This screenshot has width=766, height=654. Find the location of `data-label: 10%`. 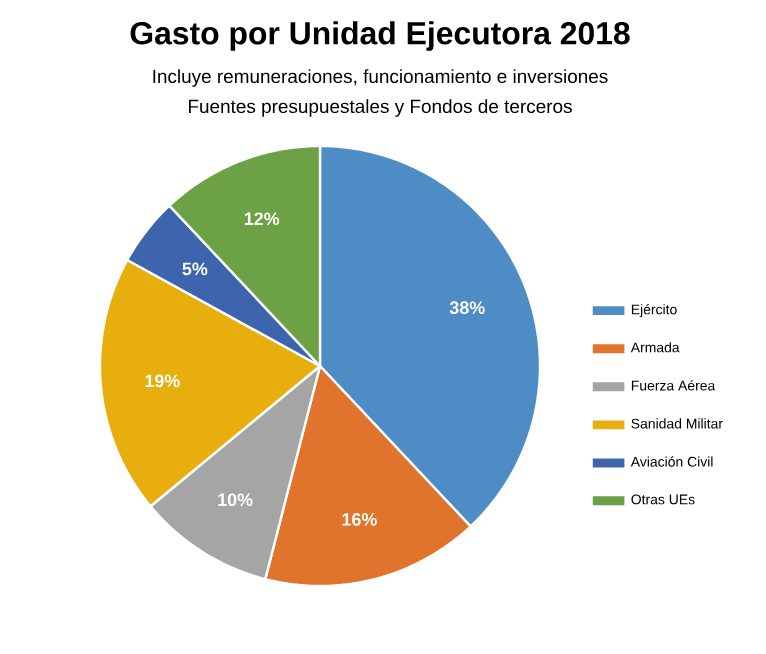

data-label: 10% is located at coordinates (235, 500).